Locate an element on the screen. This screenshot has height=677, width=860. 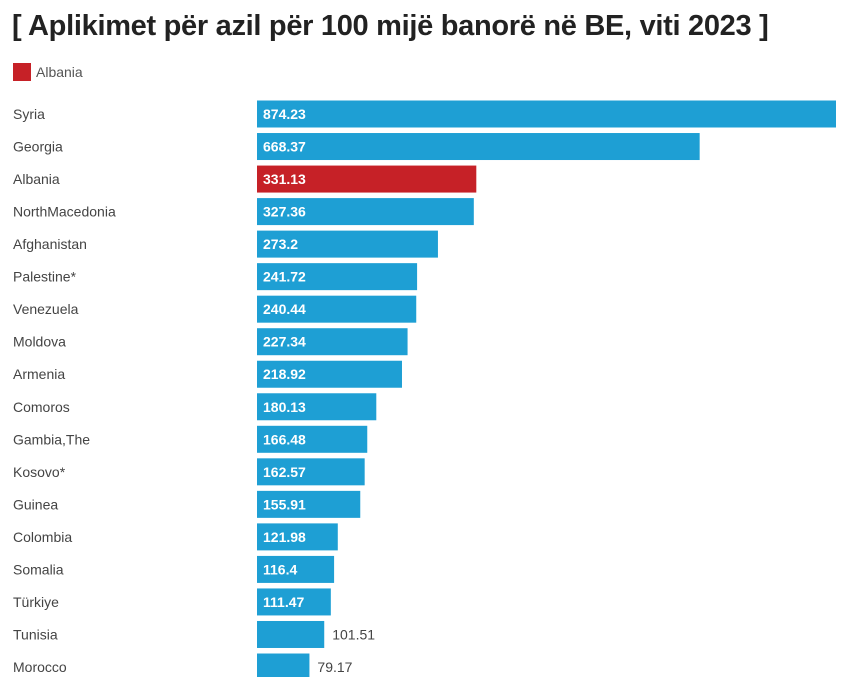
category-label: Moldova is located at coordinates (39, 342).